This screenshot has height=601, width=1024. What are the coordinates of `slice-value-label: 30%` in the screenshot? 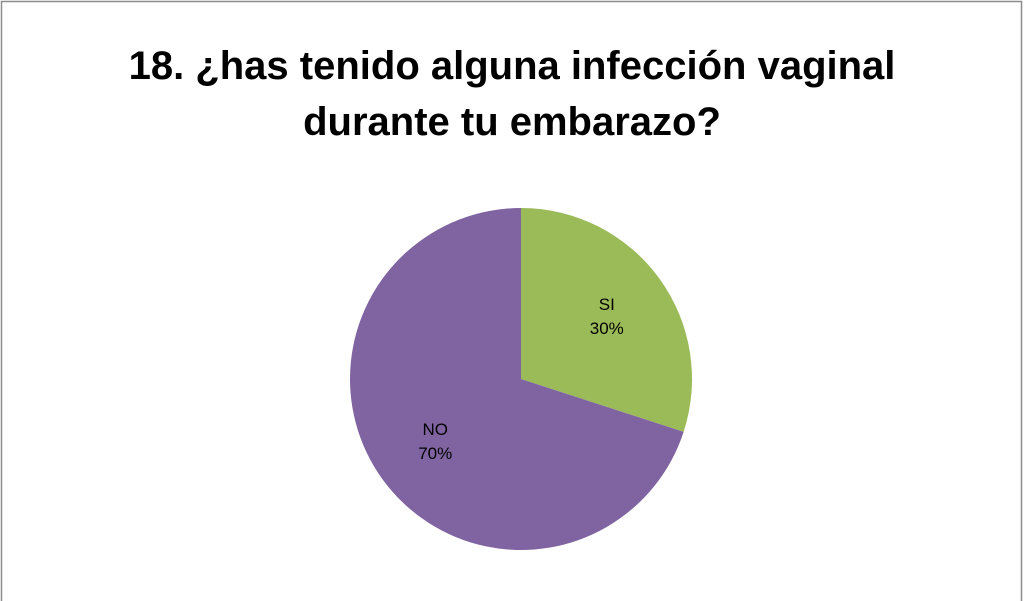 It's located at (607, 328).